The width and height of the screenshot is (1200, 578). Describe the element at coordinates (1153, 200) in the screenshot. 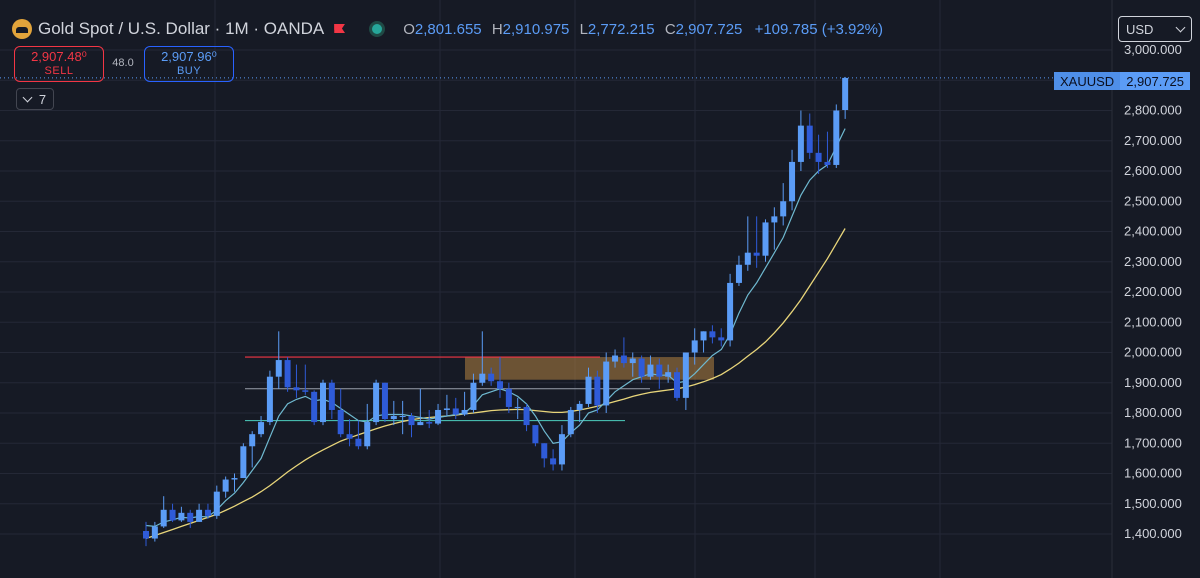

I see `y-tick-label: 2,500.000` at that location.